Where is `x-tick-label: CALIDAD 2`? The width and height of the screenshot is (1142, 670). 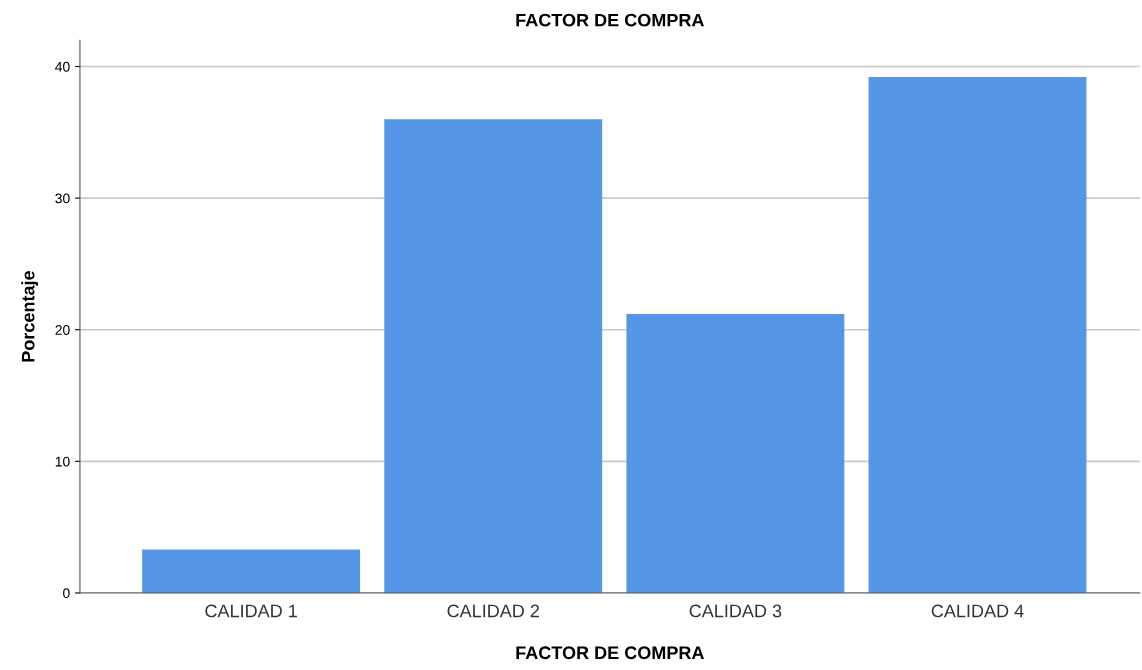 x-tick-label: CALIDAD 2 is located at coordinates (493, 611).